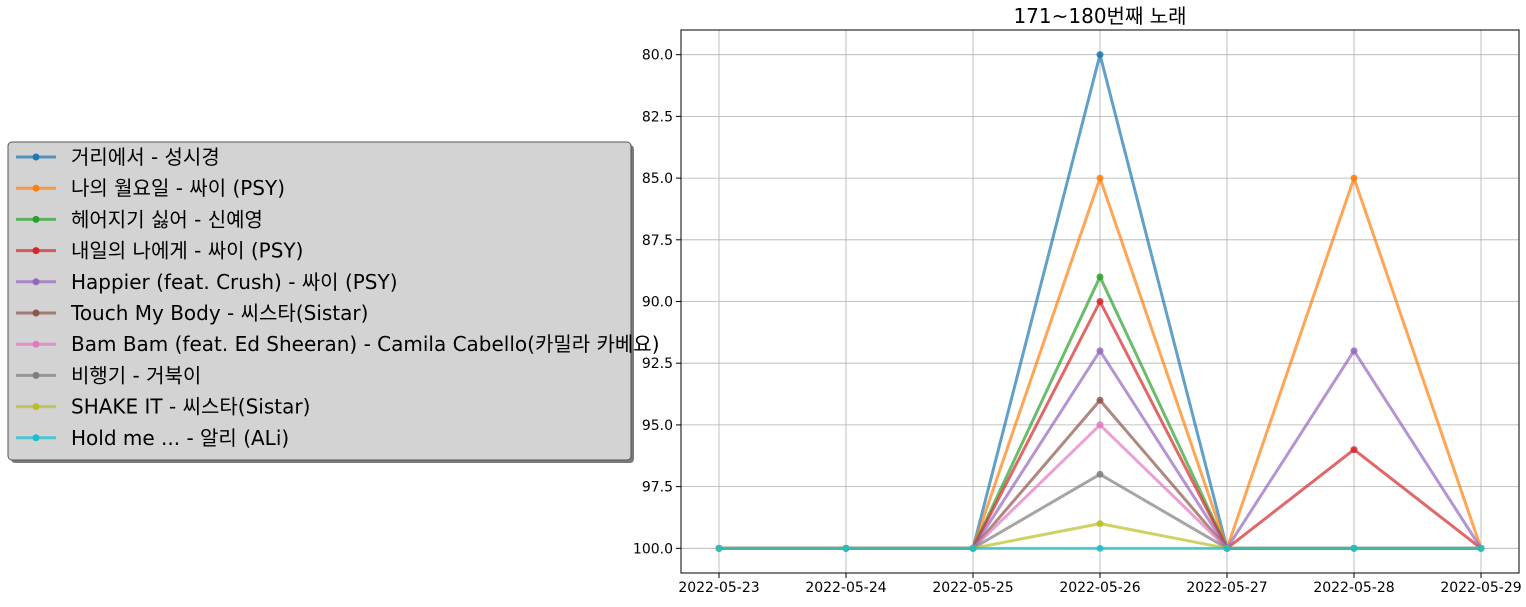  What do you see at coordinates (1226, 588) in the screenshot?
I see `x-tick-label: 2022-05-27` at bounding box center [1226, 588].